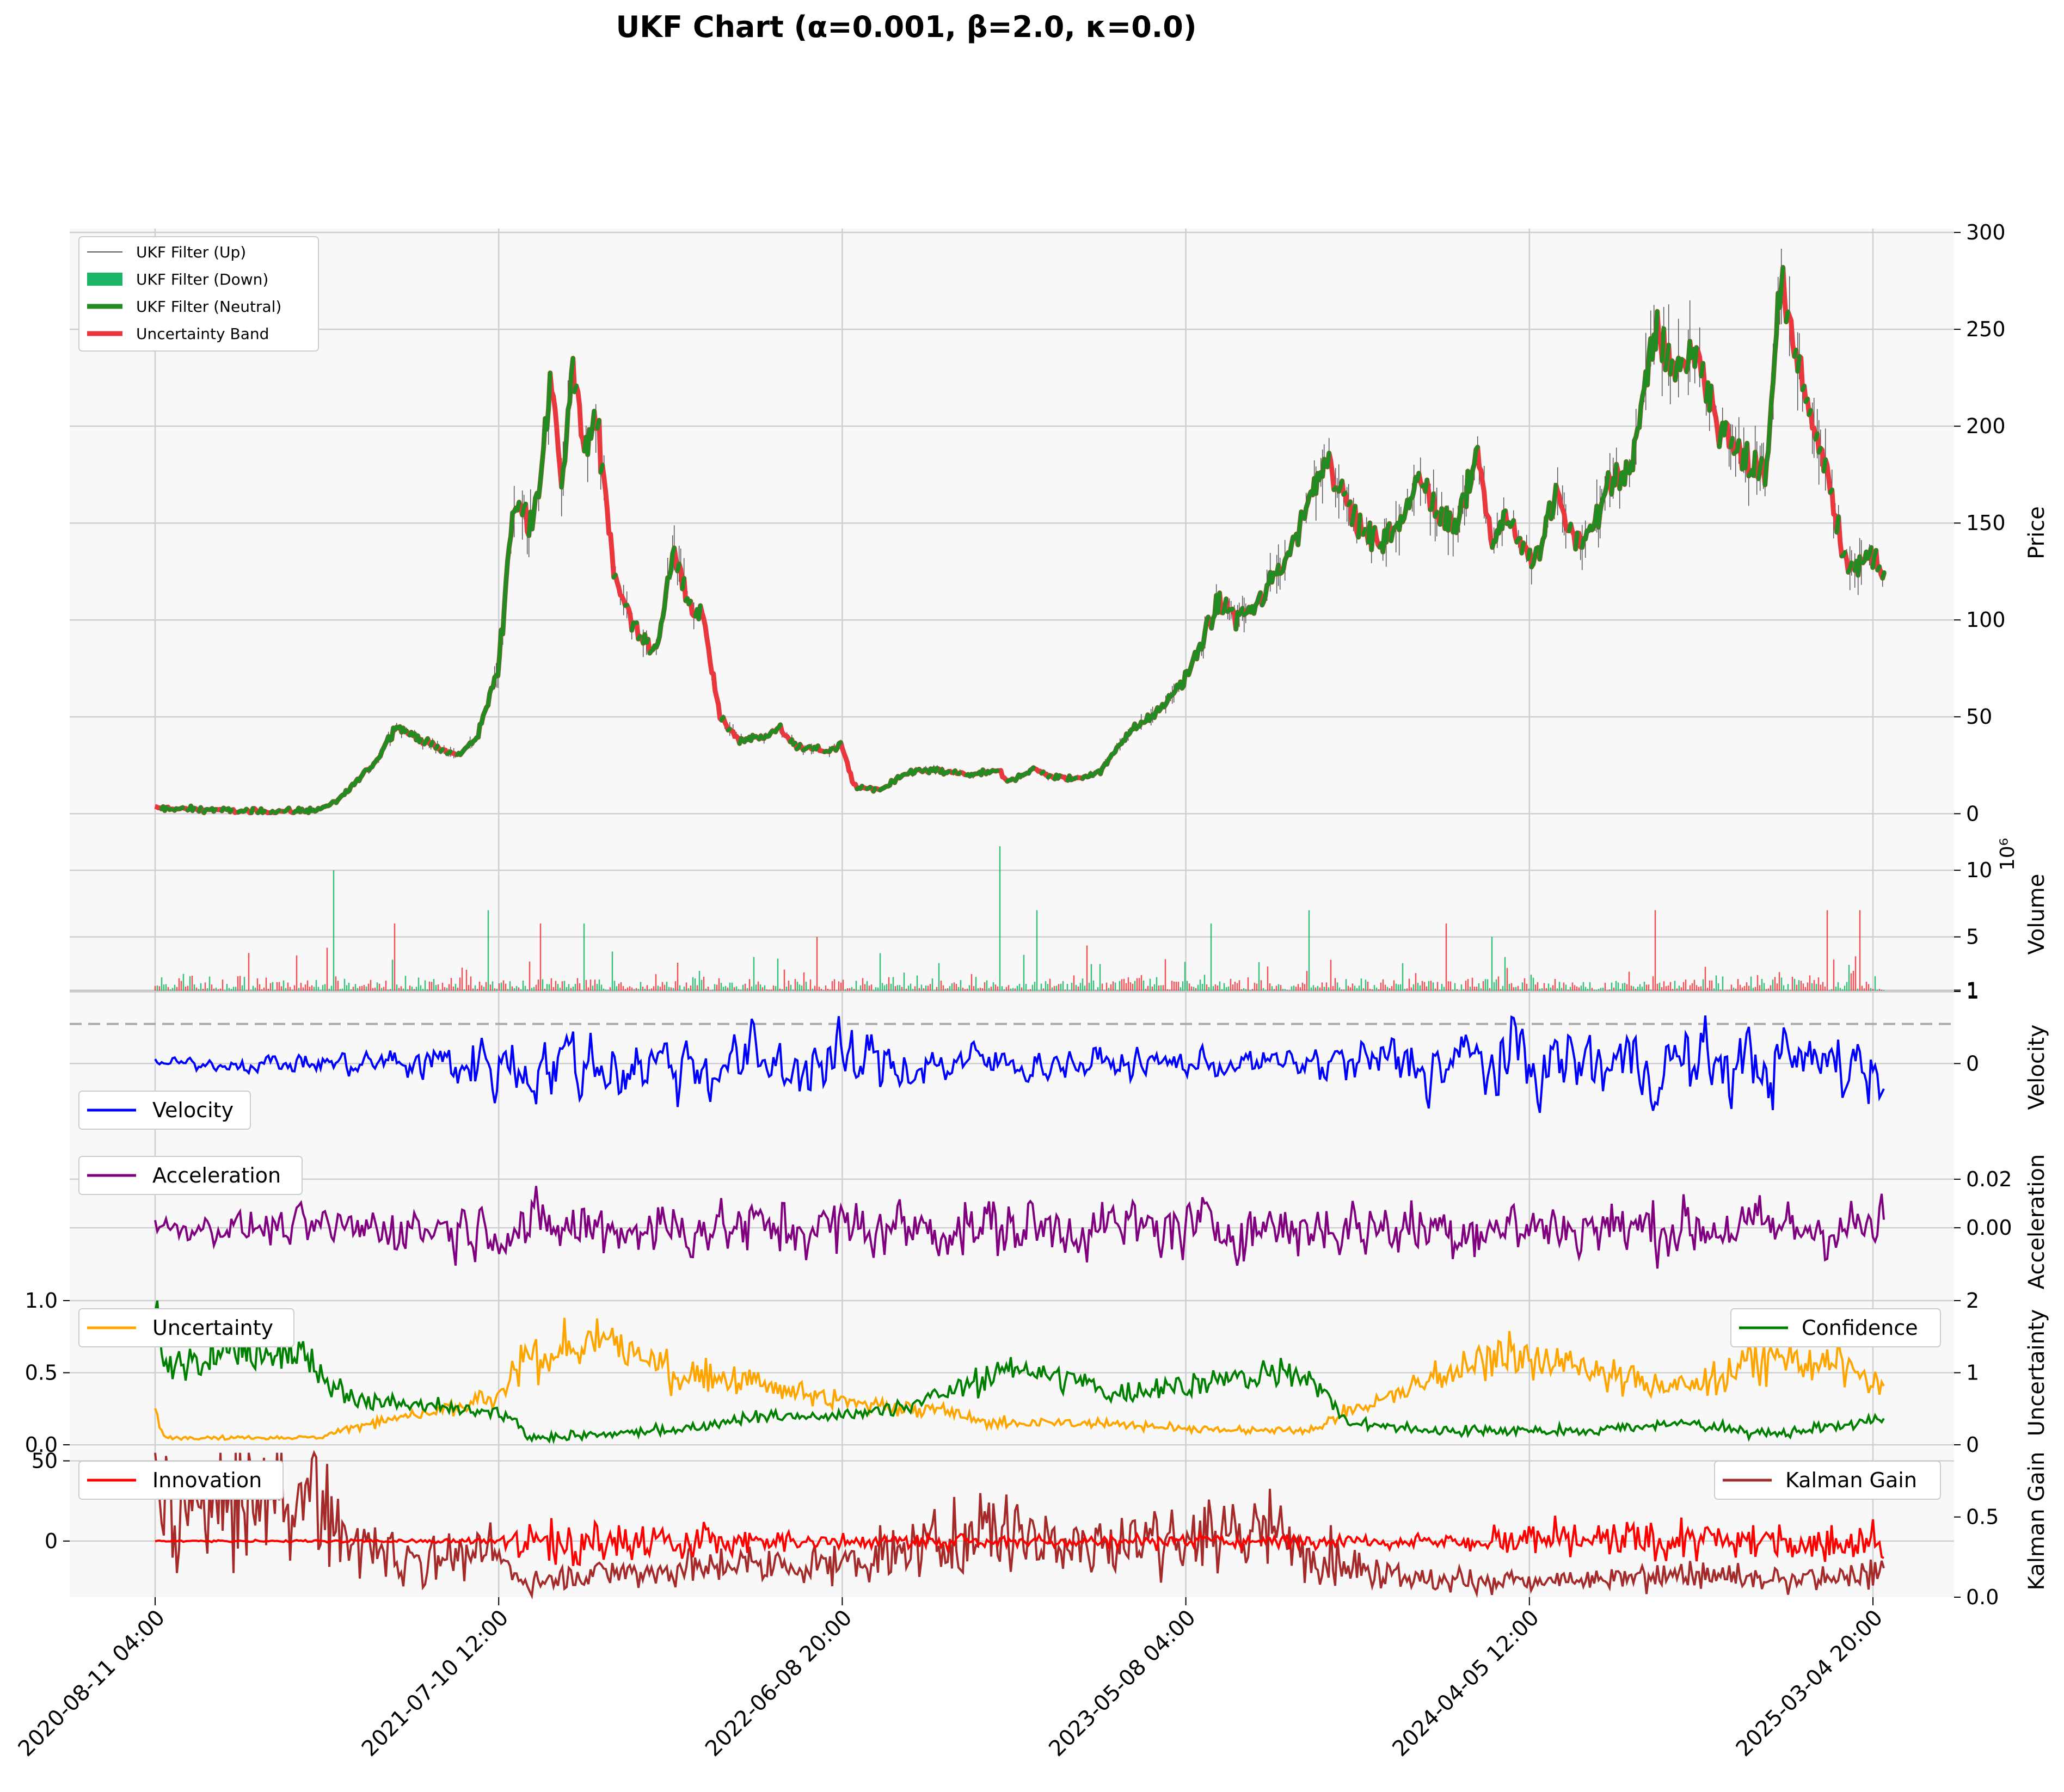 This screenshot has height=1792, width=2064. Describe the element at coordinates (2036, 1522) in the screenshot. I see `kalman-gain-y-axis-label: Kalman Gain` at that location.